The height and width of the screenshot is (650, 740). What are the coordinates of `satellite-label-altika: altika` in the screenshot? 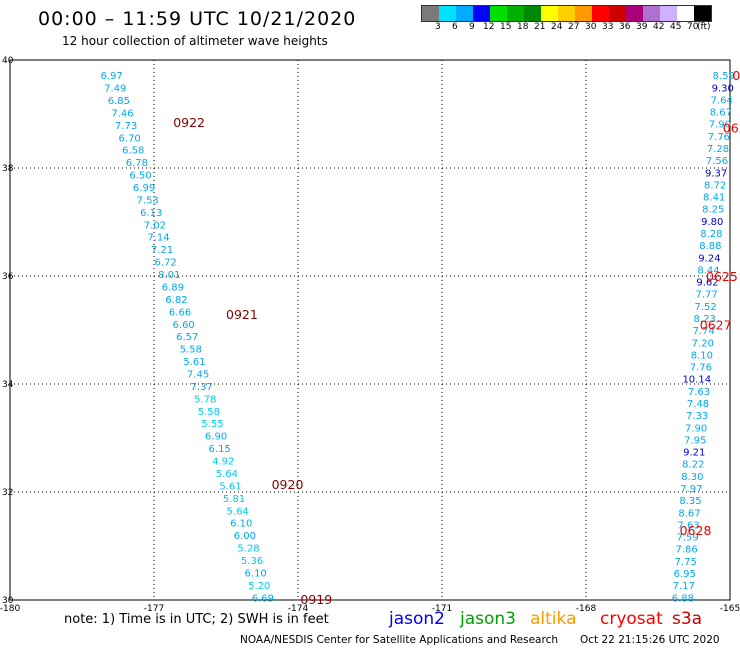 It's located at (553, 619).